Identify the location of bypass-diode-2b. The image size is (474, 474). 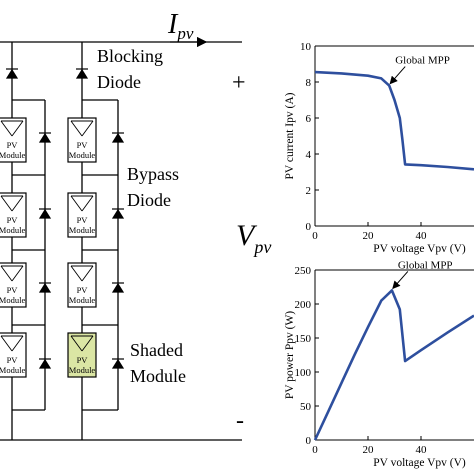
(118, 213).